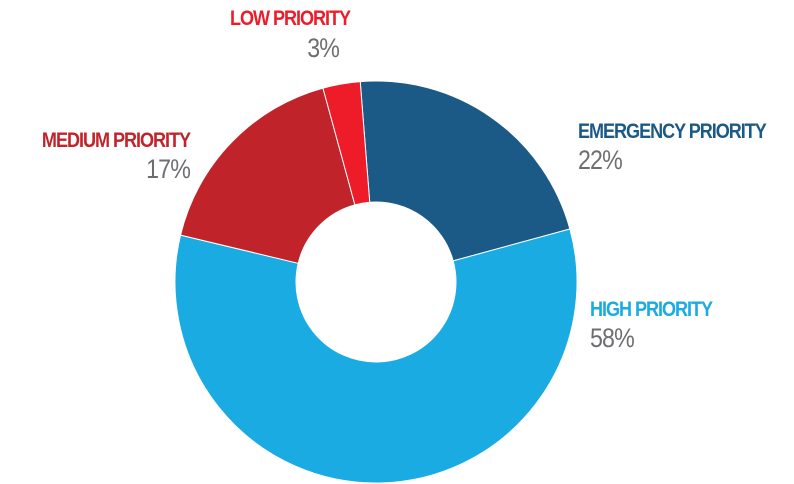 The width and height of the screenshot is (794, 484). What do you see at coordinates (612, 338) in the screenshot?
I see `high-priority-percent: 58%` at bounding box center [612, 338].